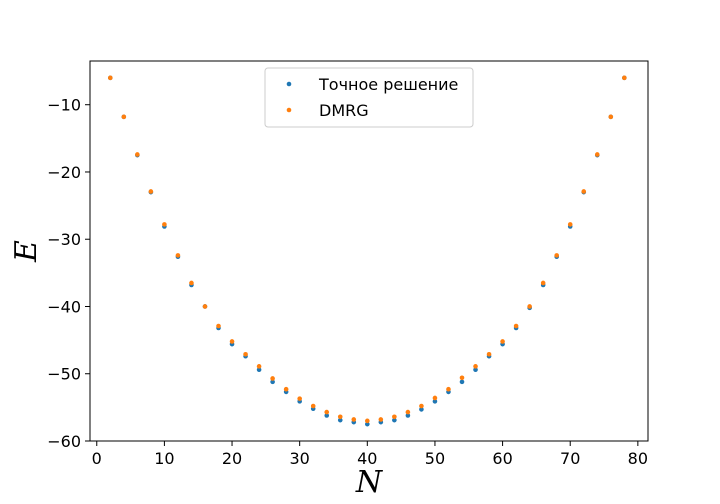 The image size is (720, 504). Describe the element at coordinates (164, 458) in the screenshot. I see `x-tick-label: 10` at that location.